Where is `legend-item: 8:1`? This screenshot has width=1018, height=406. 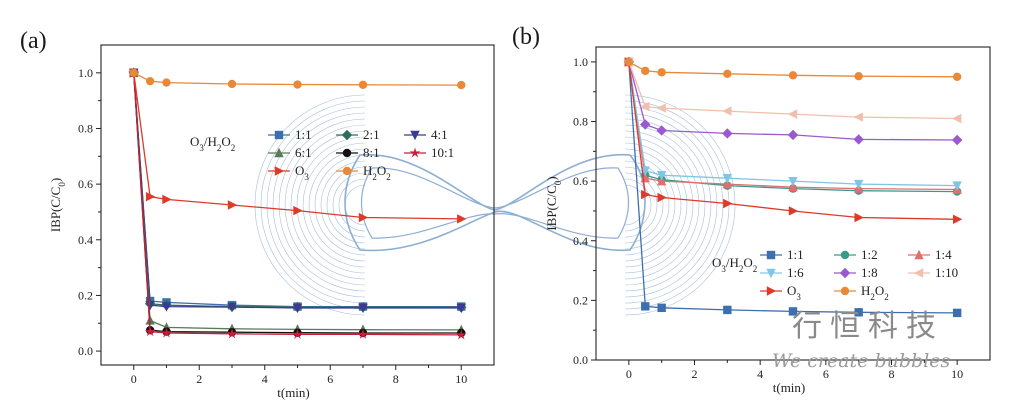 legend-item: 8:1 is located at coordinates (358, 152).